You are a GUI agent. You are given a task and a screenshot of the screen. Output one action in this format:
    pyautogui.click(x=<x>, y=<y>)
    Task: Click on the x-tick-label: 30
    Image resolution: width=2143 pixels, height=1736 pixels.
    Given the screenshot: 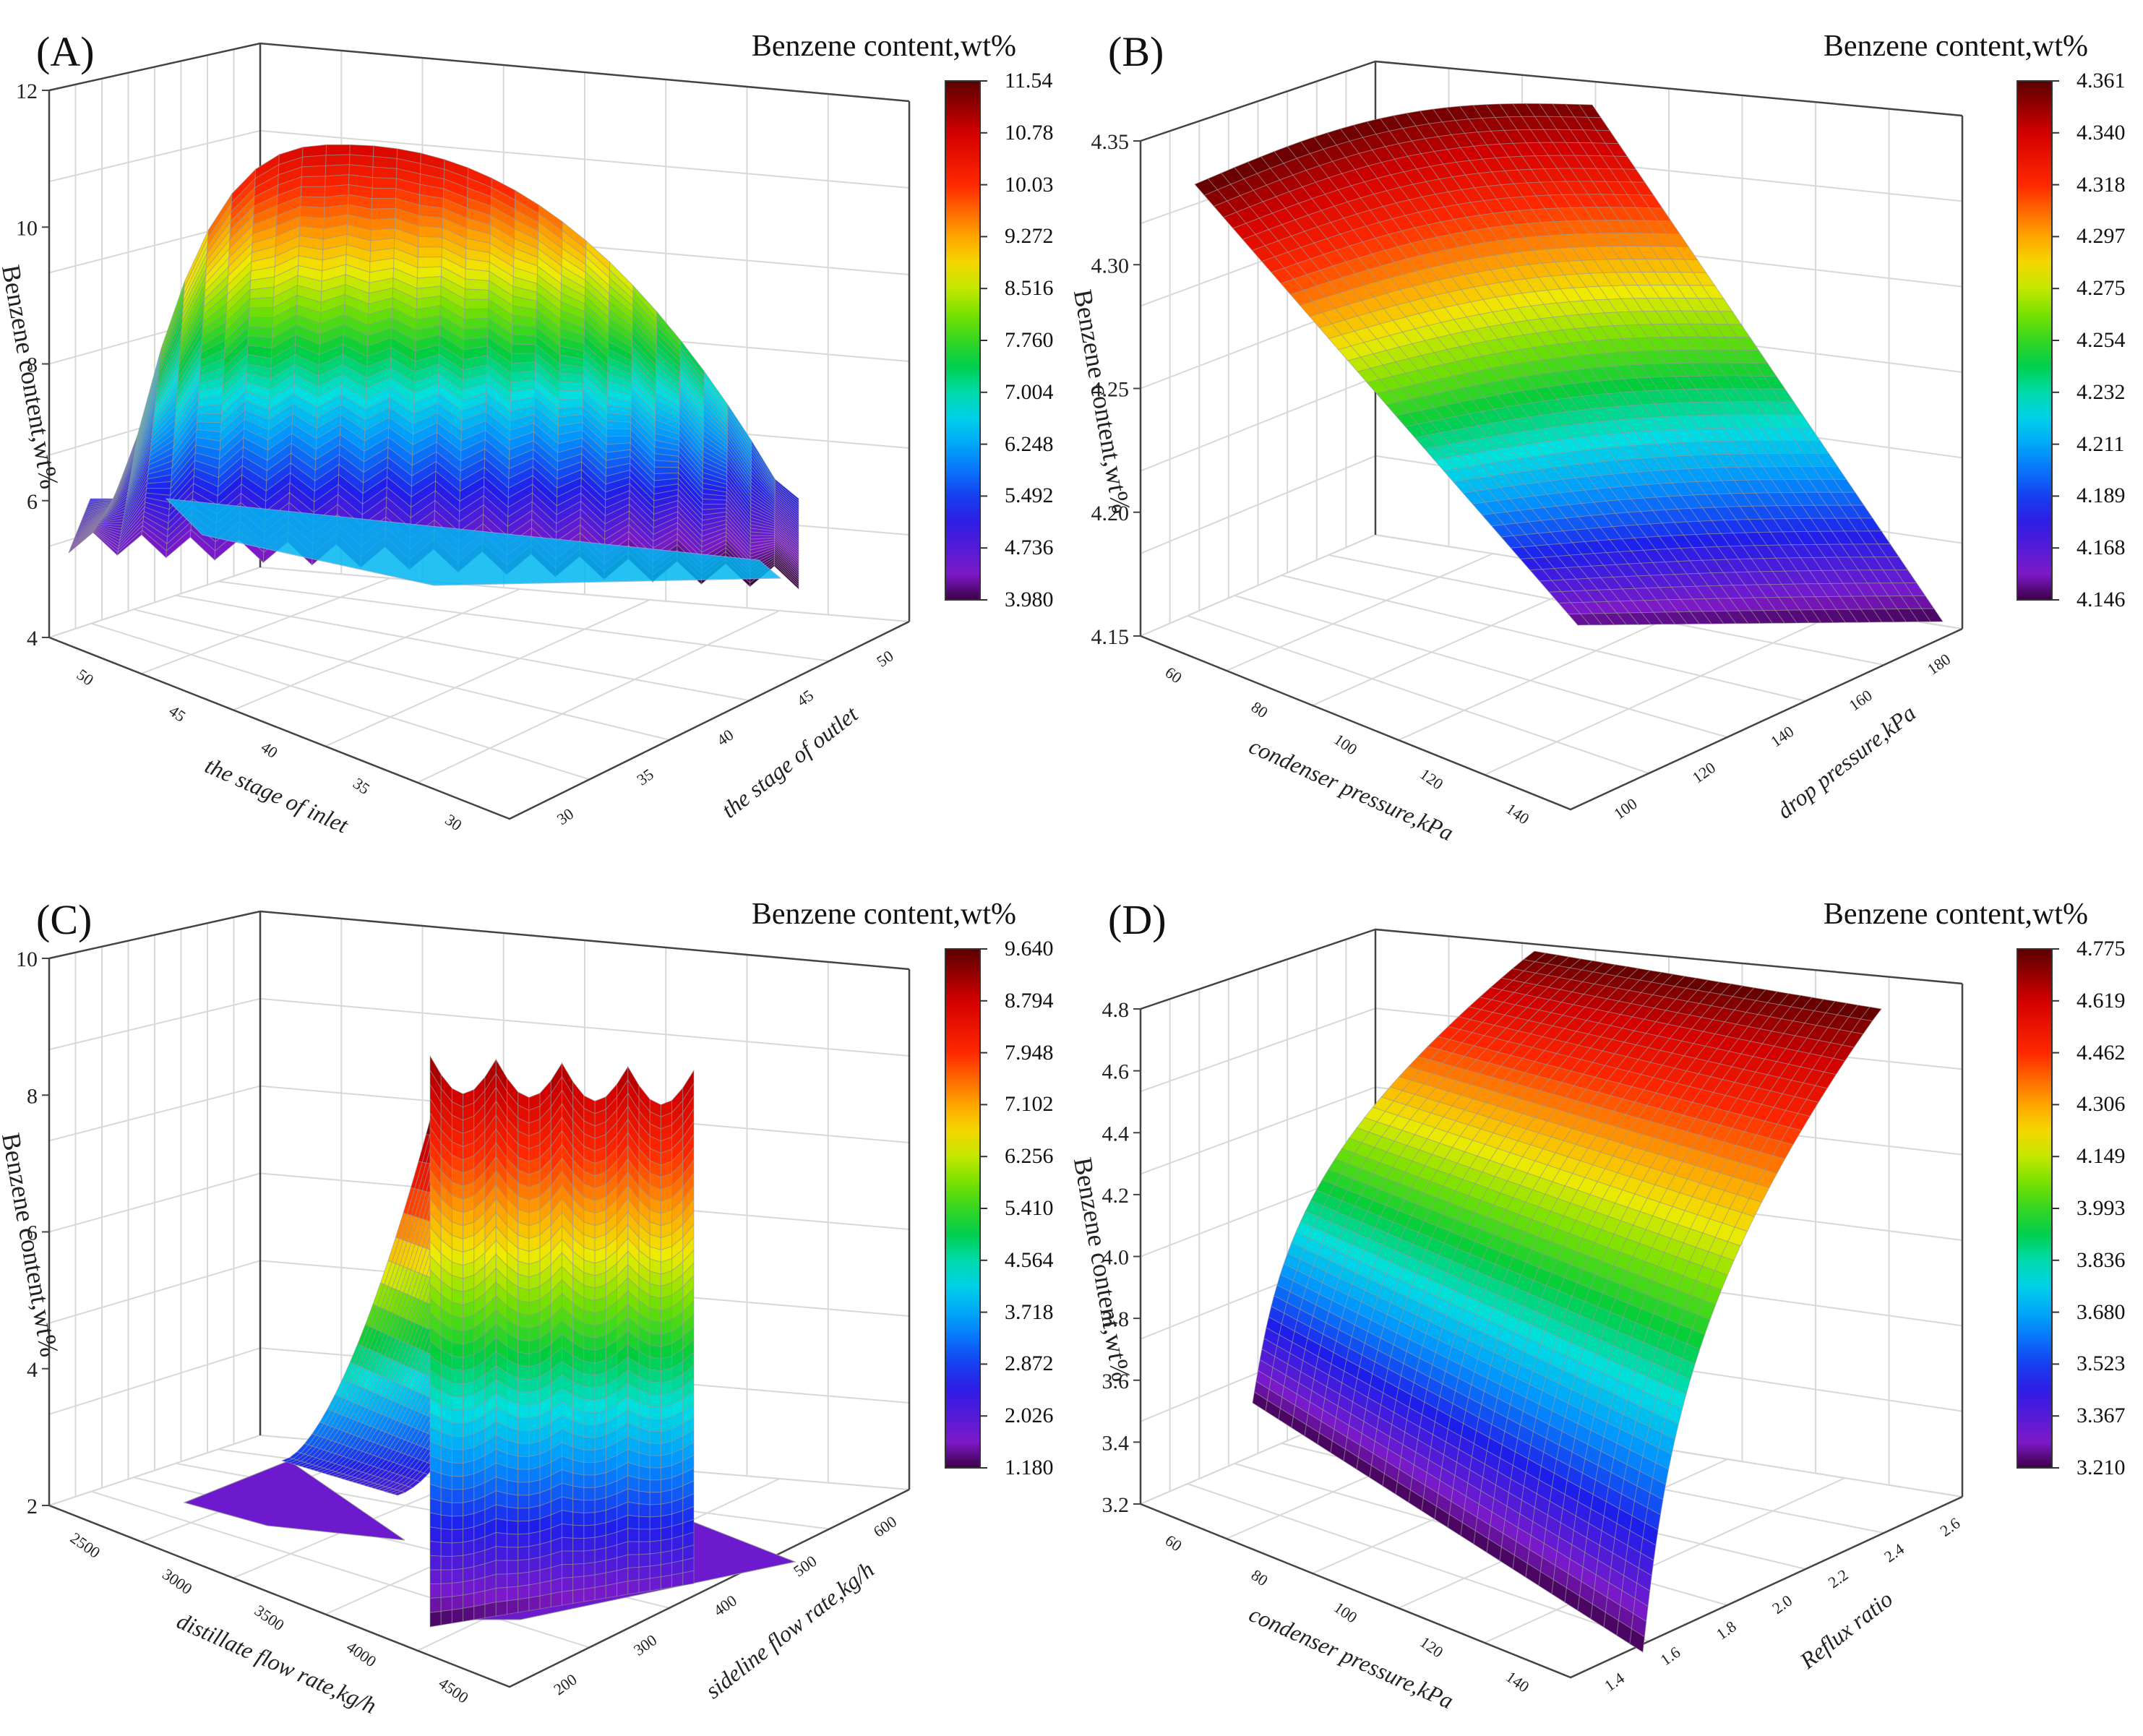 What is the action you would take?
    pyautogui.click(x=453, y=822)
    